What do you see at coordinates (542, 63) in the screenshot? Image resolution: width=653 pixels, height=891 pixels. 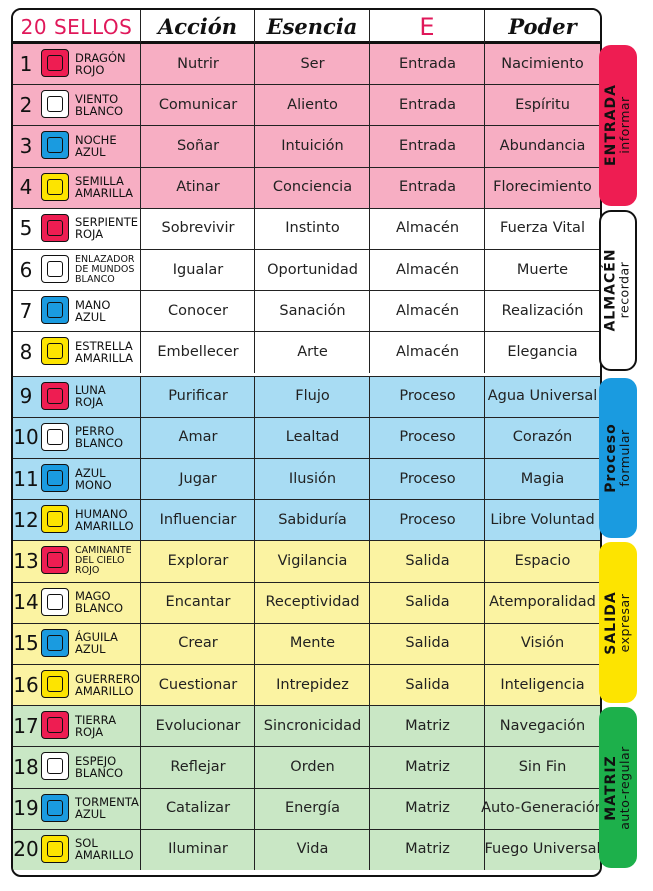 I see `cell-poder: Nacimiento` at bounding box center [542, 63].